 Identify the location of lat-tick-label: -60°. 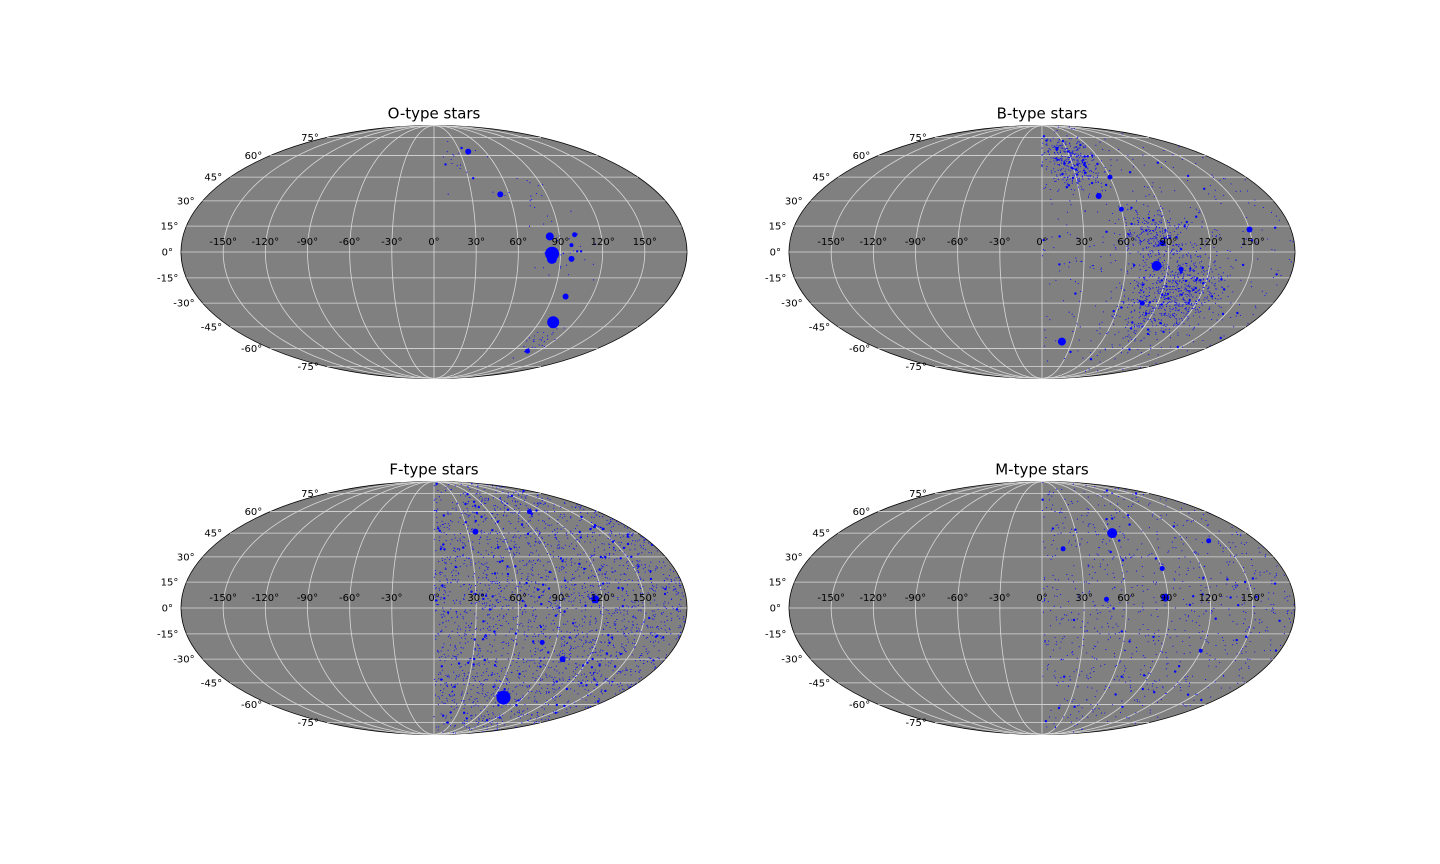
(859, 349).